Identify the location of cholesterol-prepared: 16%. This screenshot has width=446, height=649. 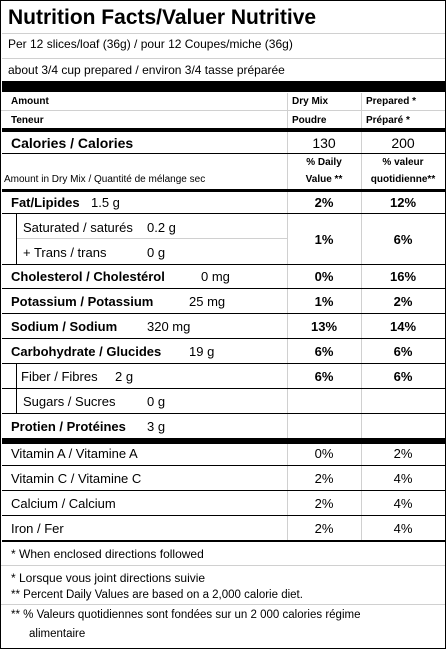
(403, 276).